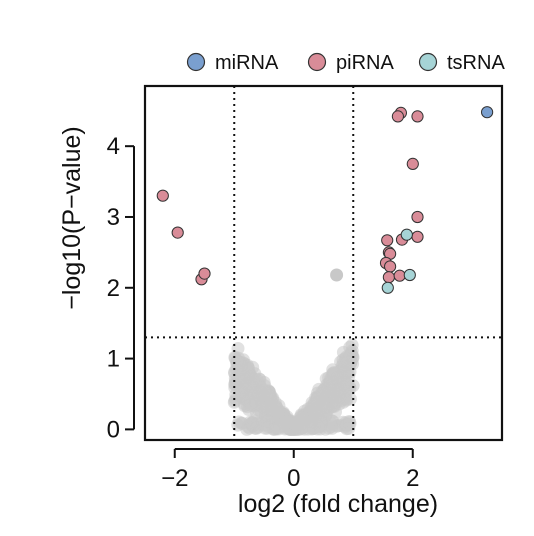  Describe the element at coordinates (247, 63) in the screenshot. I see `legend-label-miRNA: miRNA` at that location.